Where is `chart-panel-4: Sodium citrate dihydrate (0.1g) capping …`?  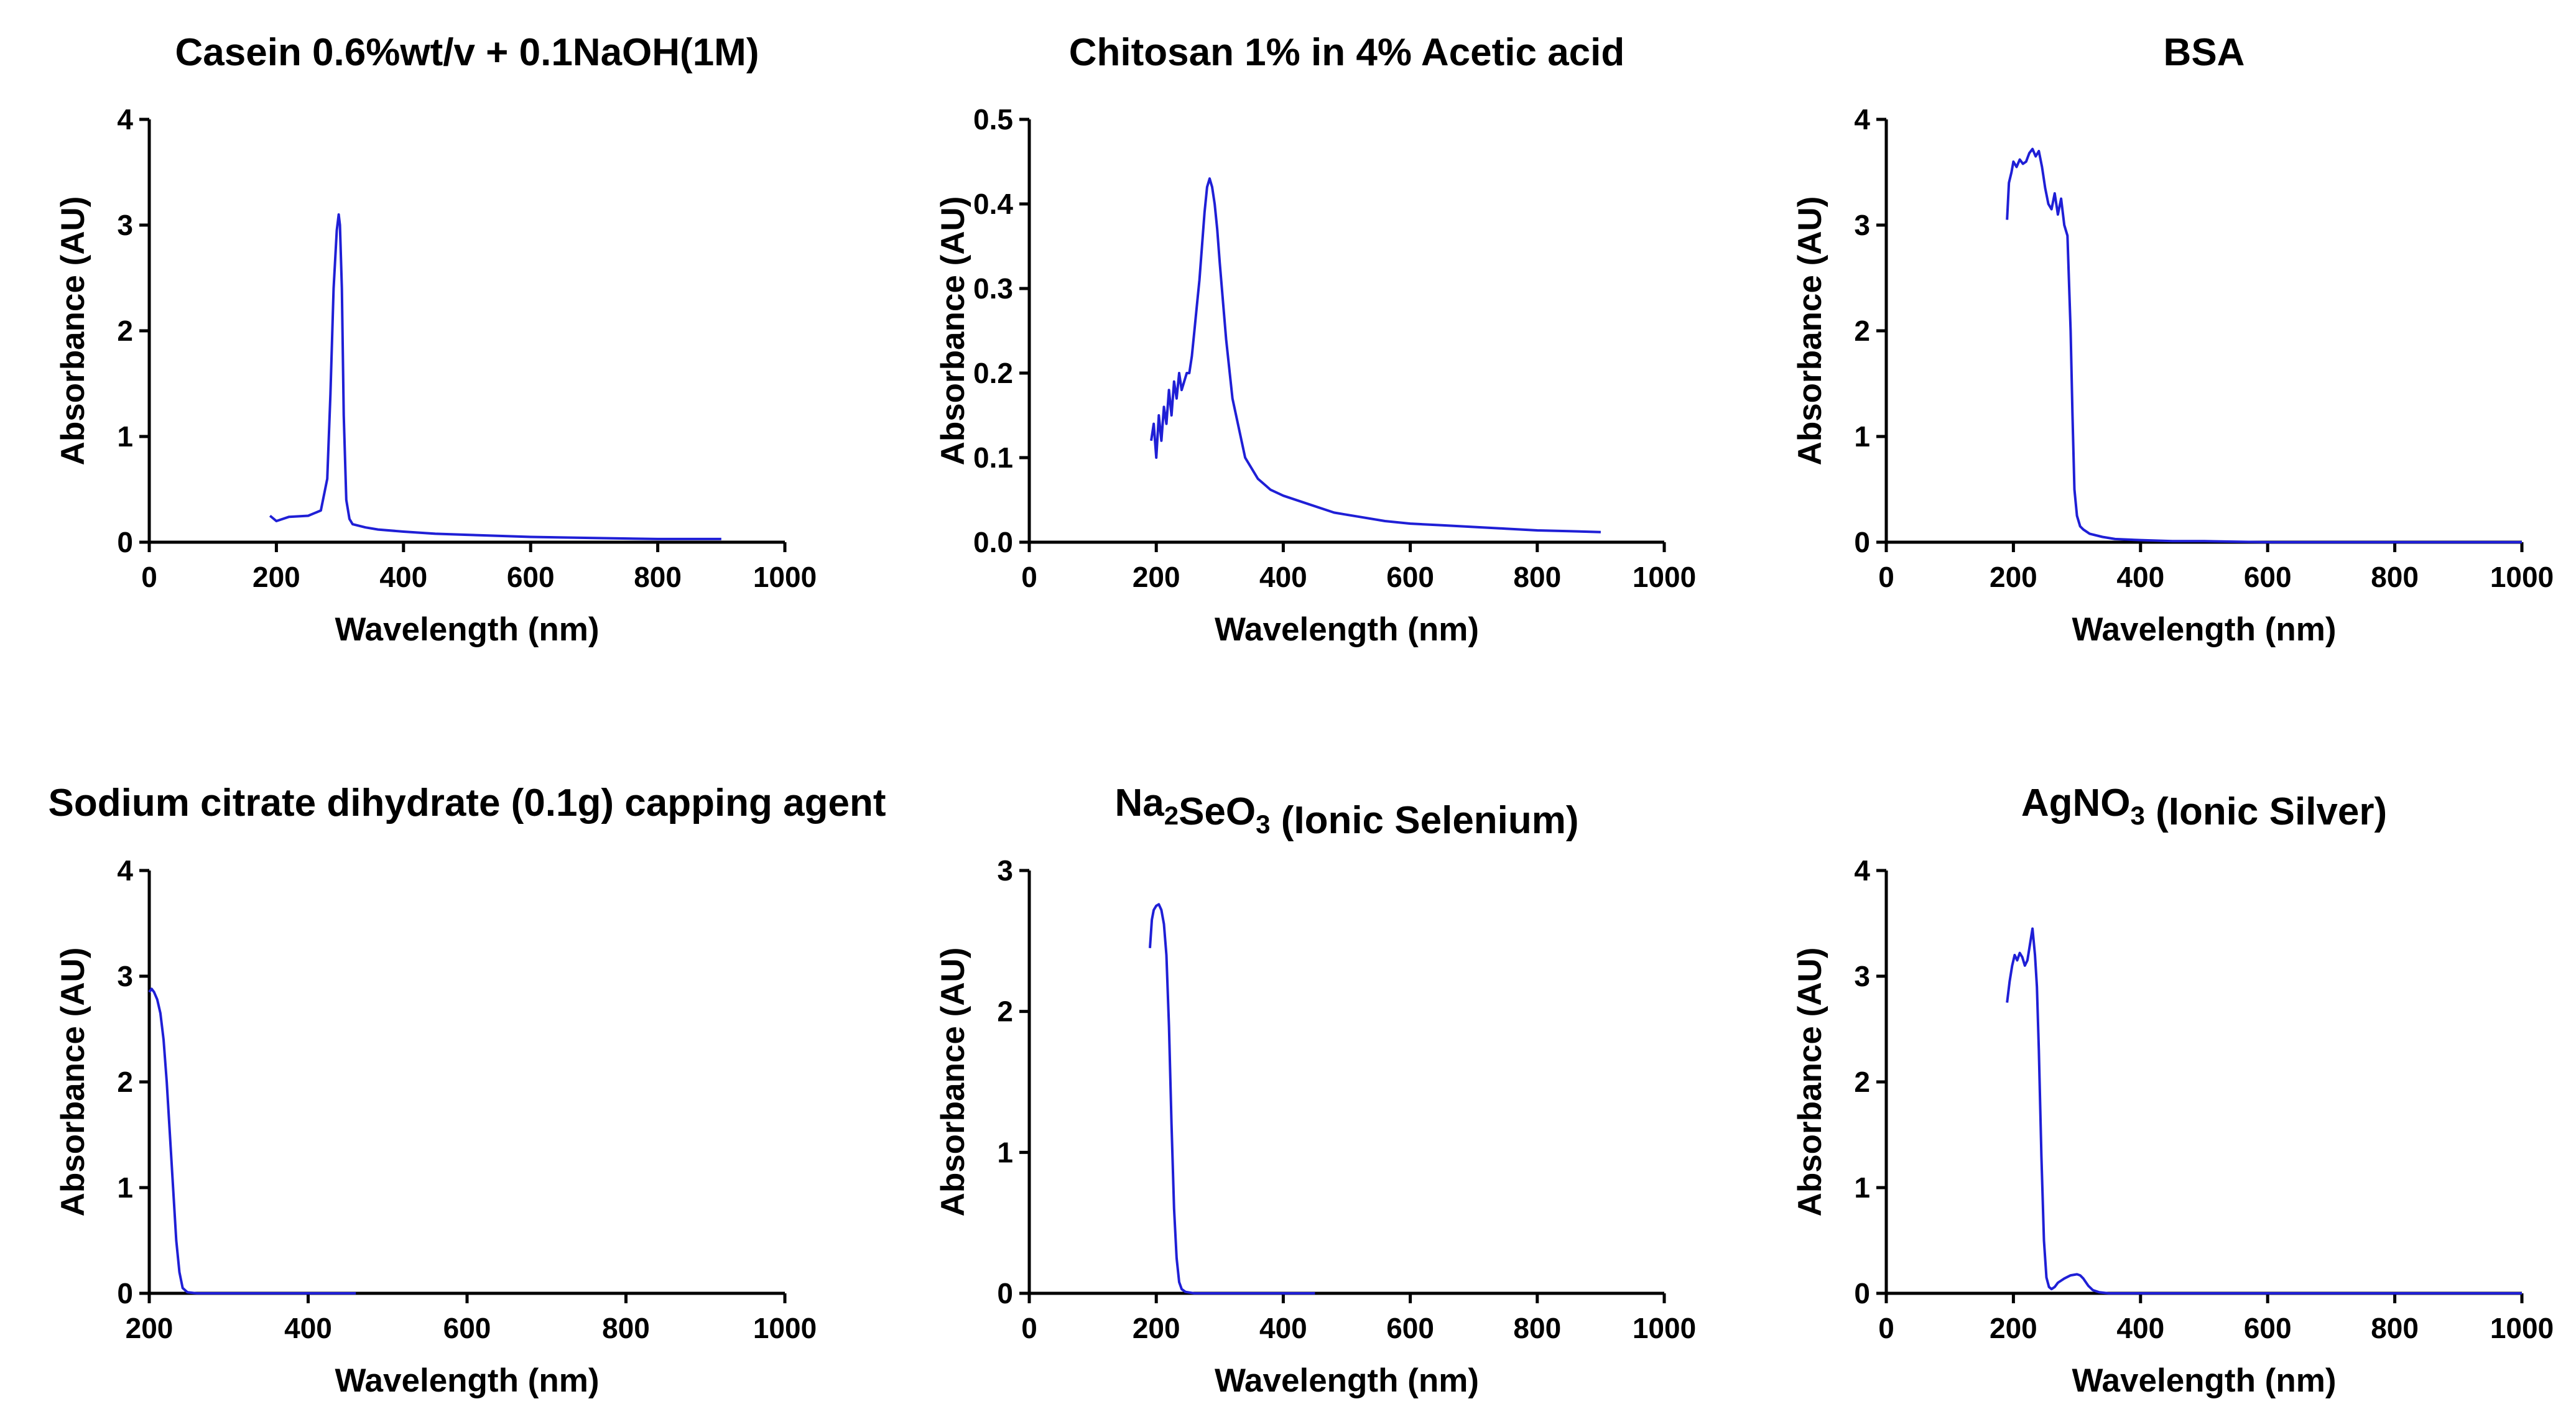 chart-panel-4: Sodium citrate dihydrate (0.1g) capping … is located at coordinates (468, 1090).